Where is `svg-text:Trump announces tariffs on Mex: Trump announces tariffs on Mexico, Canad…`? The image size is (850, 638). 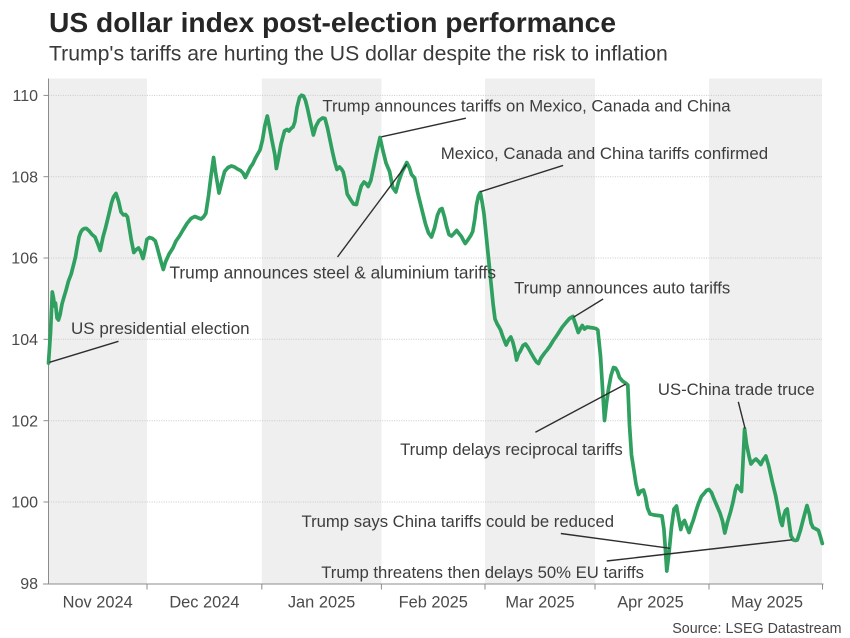
svg-text:Trump announces tariffs on Mex: Trump announces tariffs on Mexico, Canad… is located at coordinates (526, 105).